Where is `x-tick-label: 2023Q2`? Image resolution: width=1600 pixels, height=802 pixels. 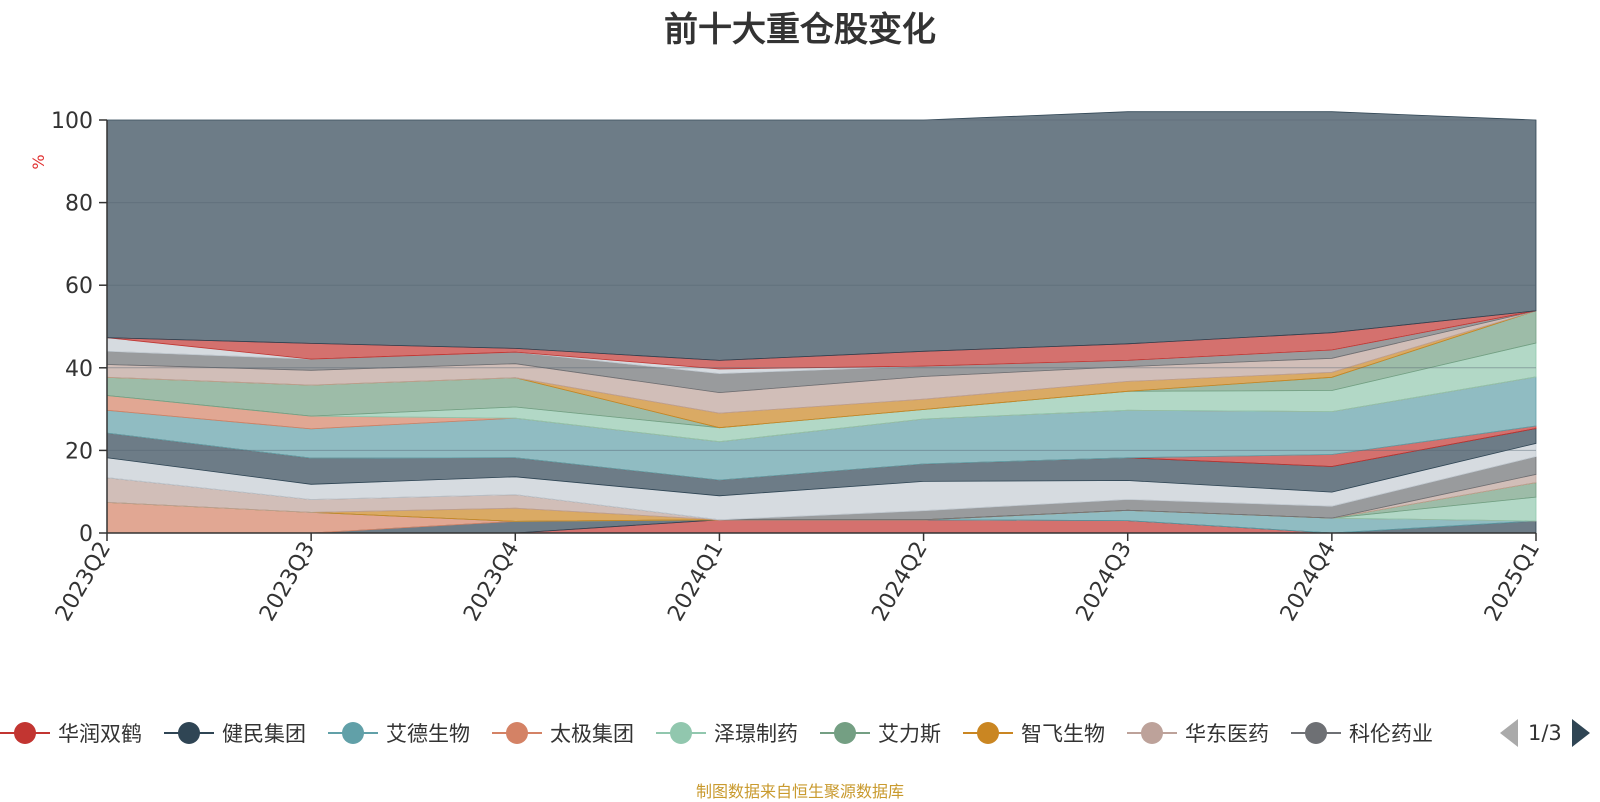 x-tick-label: 2023Q2 is located at coordinates (83, 582).